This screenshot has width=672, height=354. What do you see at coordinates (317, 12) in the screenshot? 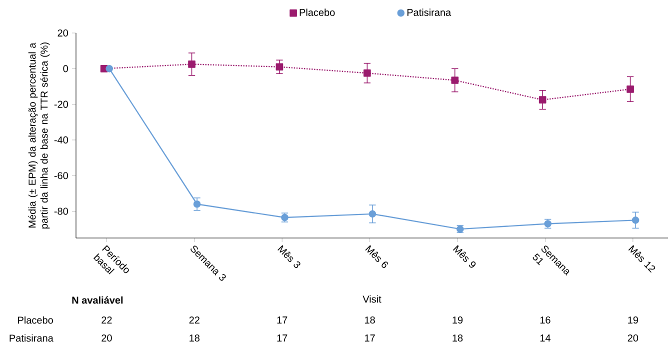
I see `legend-label: Placebo` at bounding box center [317, 12].